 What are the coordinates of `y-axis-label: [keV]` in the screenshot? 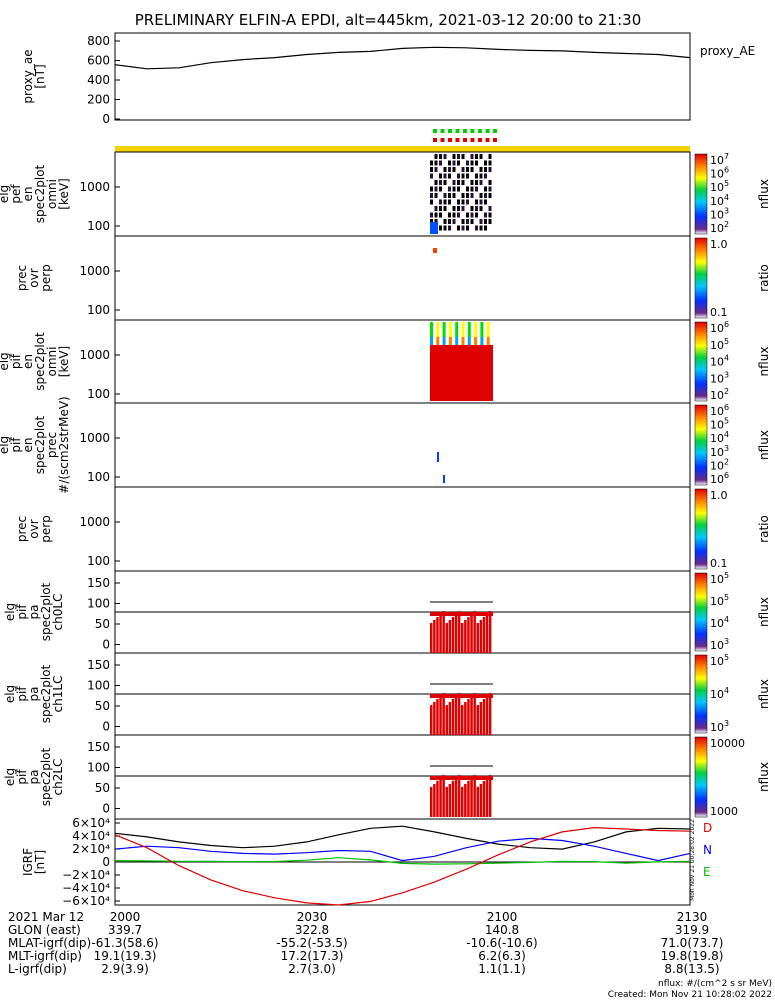 It's located at (64, 361).